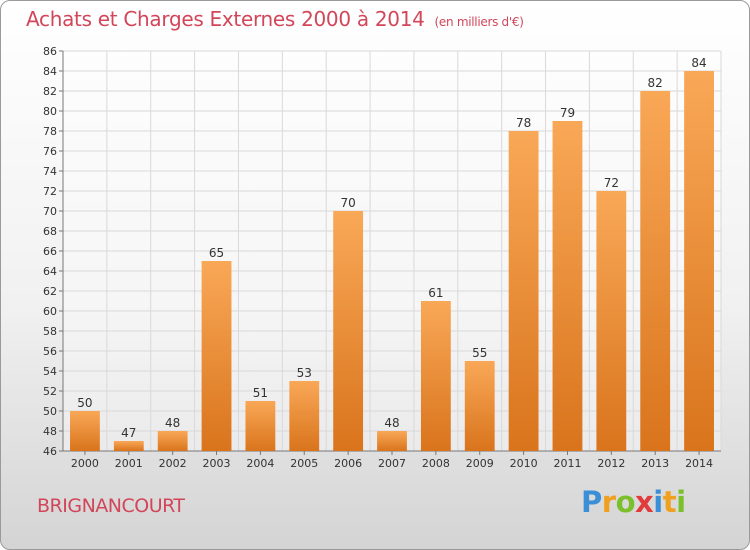  I want to click on x-tick-label-2001: 2001, so click(129, 463).